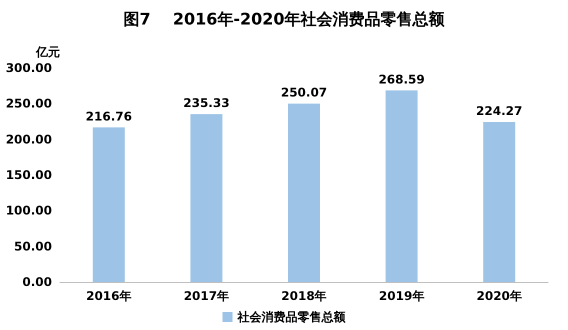  Describe the element at coordinates (109, 116) in the screenshot. I see `data-label: 216.76` at that location.